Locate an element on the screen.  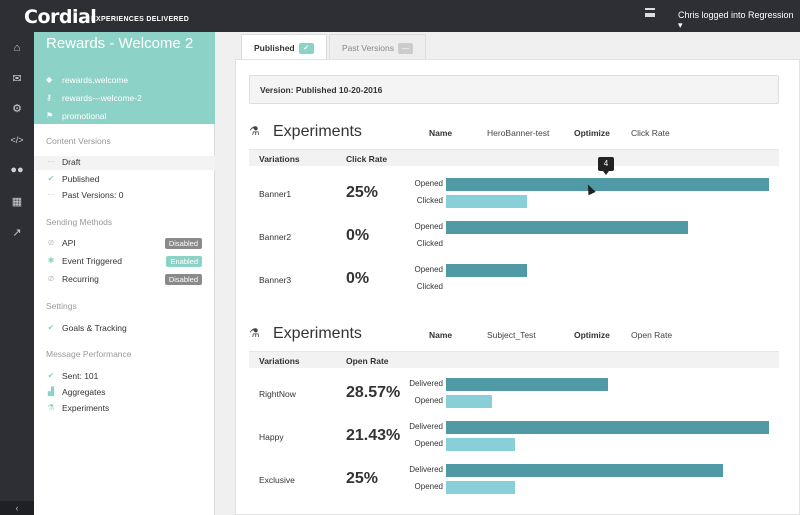
content-versions-heading: Content Versions is located at coordinates (78, 141).